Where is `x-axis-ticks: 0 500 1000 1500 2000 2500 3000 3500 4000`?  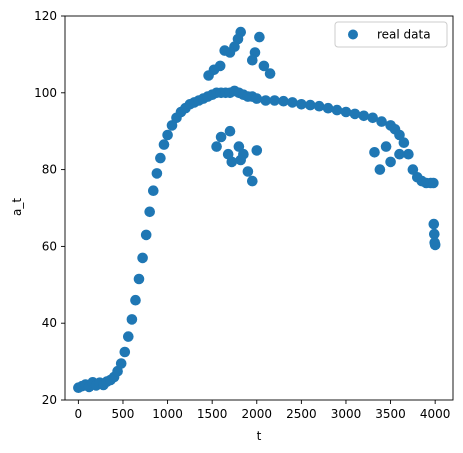
x-axis-ticks: 0 500 1000 1500 2000 2500 3000 3500 4000 is located at coordinates (263, 410).